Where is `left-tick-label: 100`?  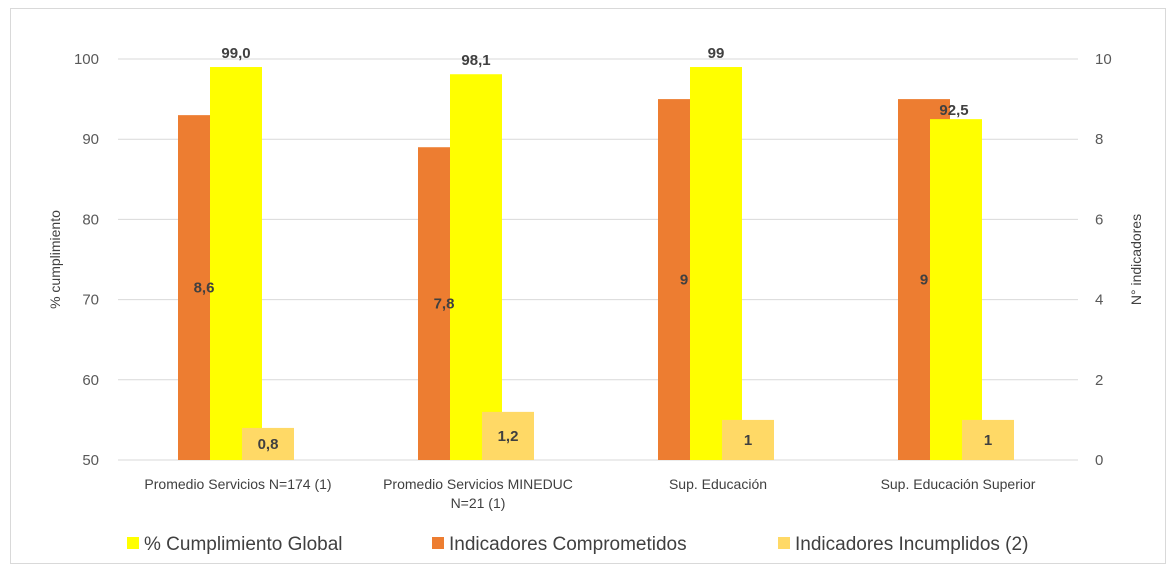 left-tick-label: 100 is located at coordinates (86, 59).